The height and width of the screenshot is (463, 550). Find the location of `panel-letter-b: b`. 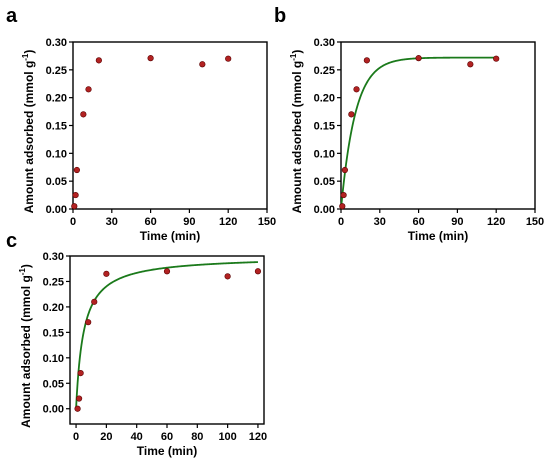

panel-letter-b: b is located at coordinates (280, 16).